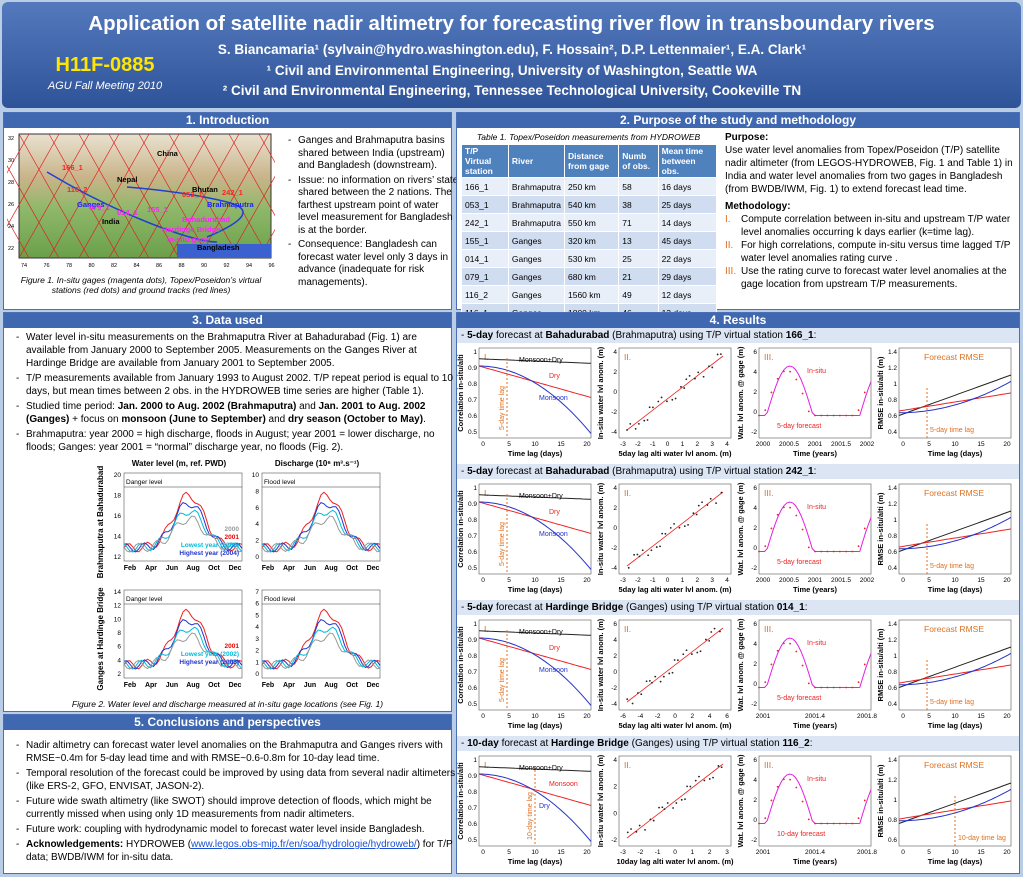  I want to click on panel-label: III., so click(768, 357).